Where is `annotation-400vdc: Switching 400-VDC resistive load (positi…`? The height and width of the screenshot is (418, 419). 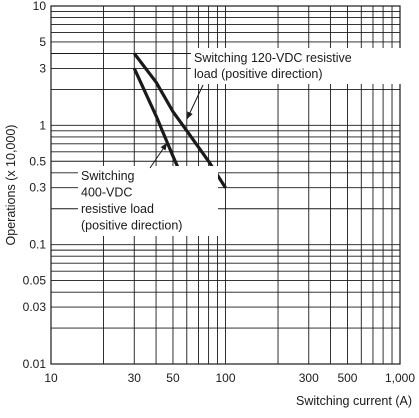 annotation-400vdc: Switching 400-VDC resistive load (positi… is located at coordinates (148, 189).